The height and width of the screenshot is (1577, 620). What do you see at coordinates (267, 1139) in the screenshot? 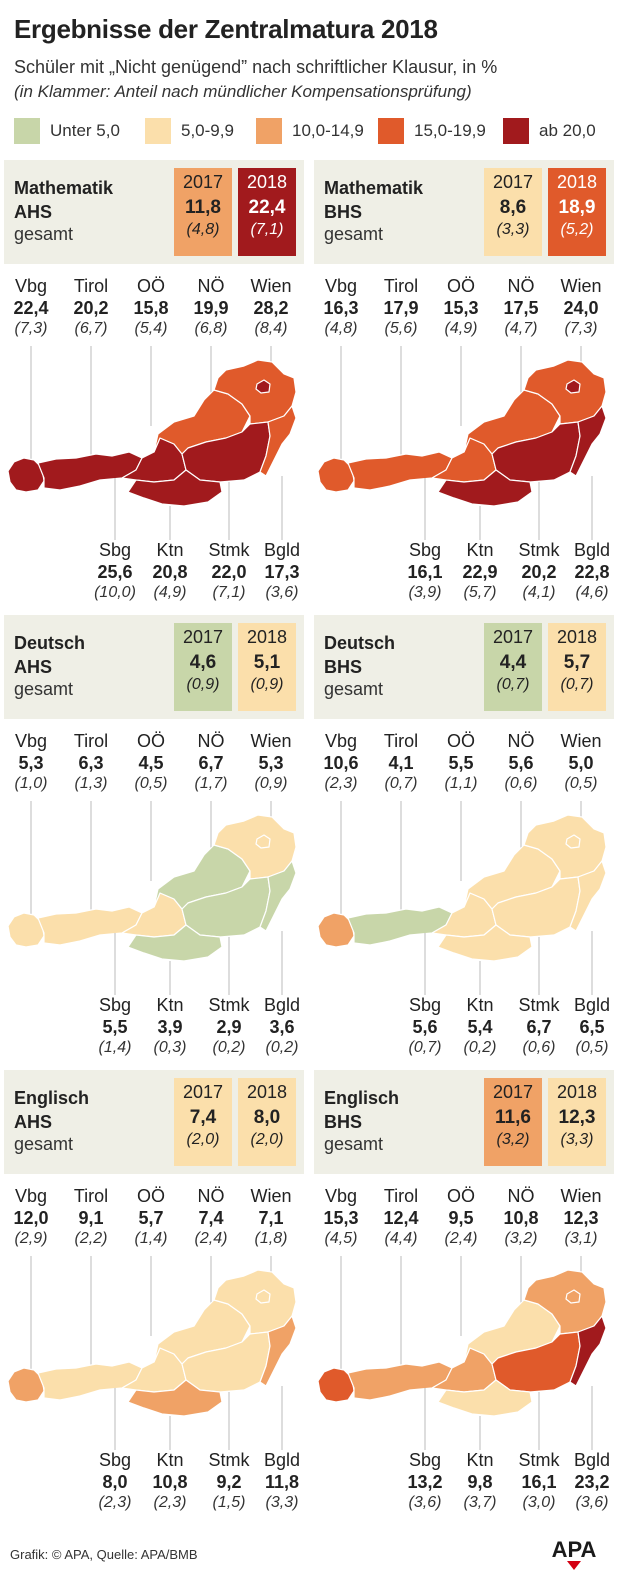
I see `year-komp: (2,0)` at bounding box center [267, 1139].